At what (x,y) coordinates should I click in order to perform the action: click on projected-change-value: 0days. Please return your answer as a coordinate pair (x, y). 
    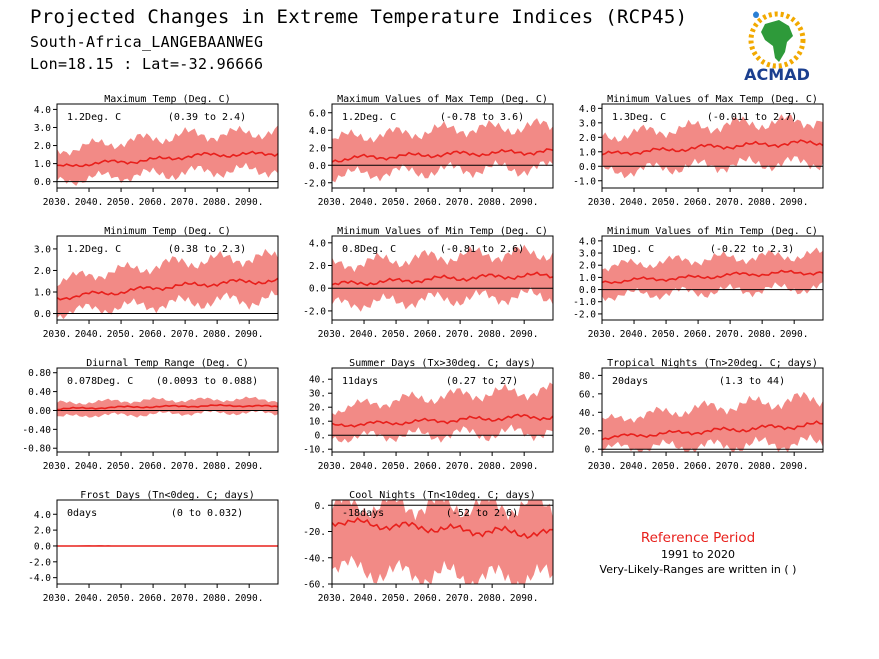
    Looking at the image, I should click on (82, 513).